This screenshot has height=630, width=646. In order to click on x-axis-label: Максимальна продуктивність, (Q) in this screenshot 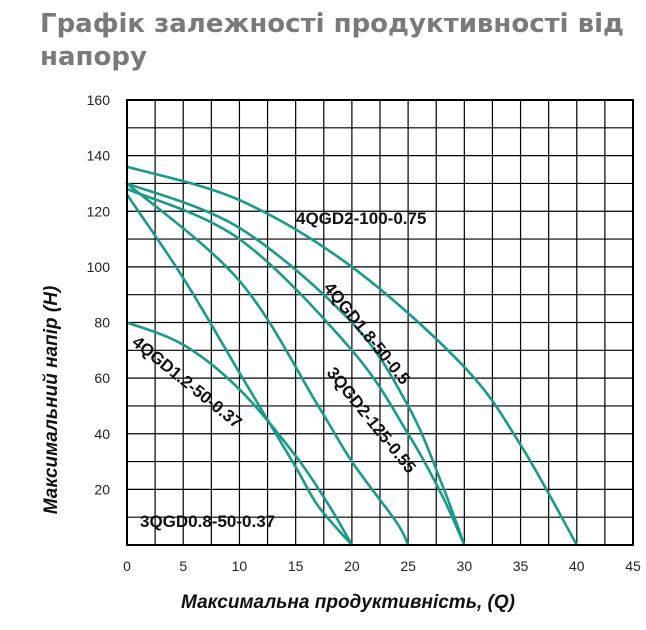, I will do `click(348, 602)`.